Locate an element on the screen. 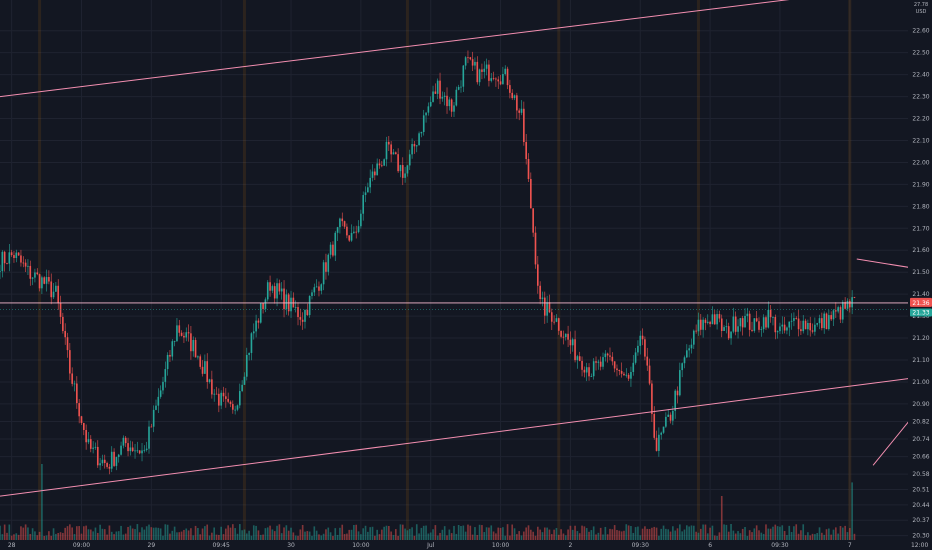  x-tick-label: 09:30 is located at coordinates (640, 545).